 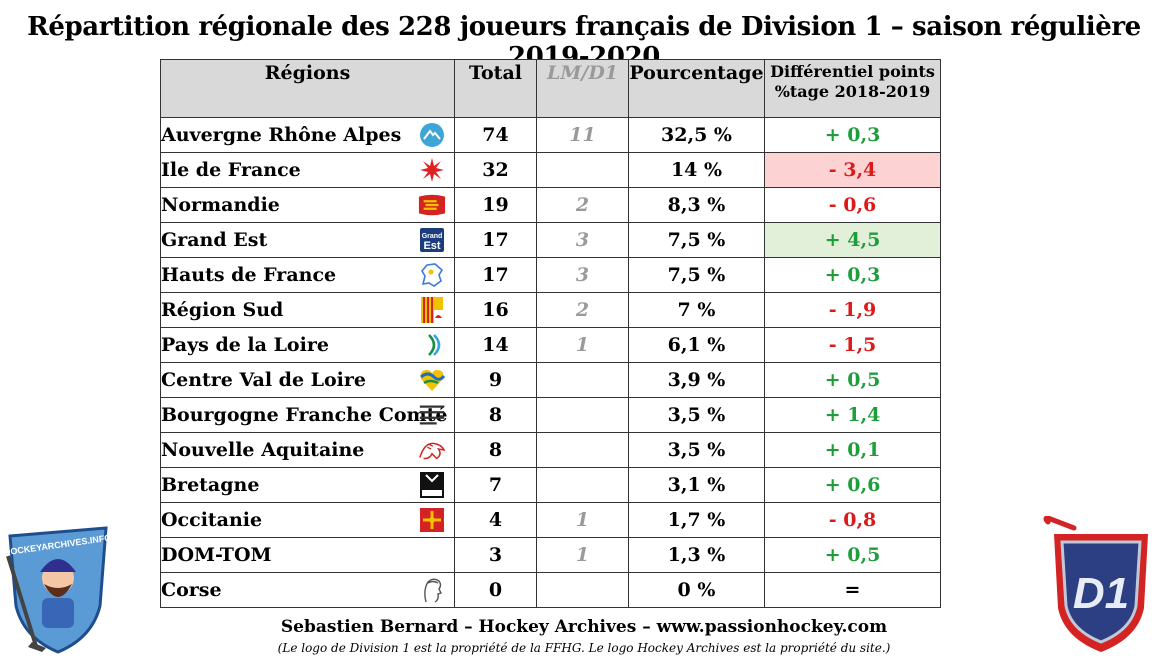 I want to click on region-label: Hauts de France, so click(x=249, y=275).